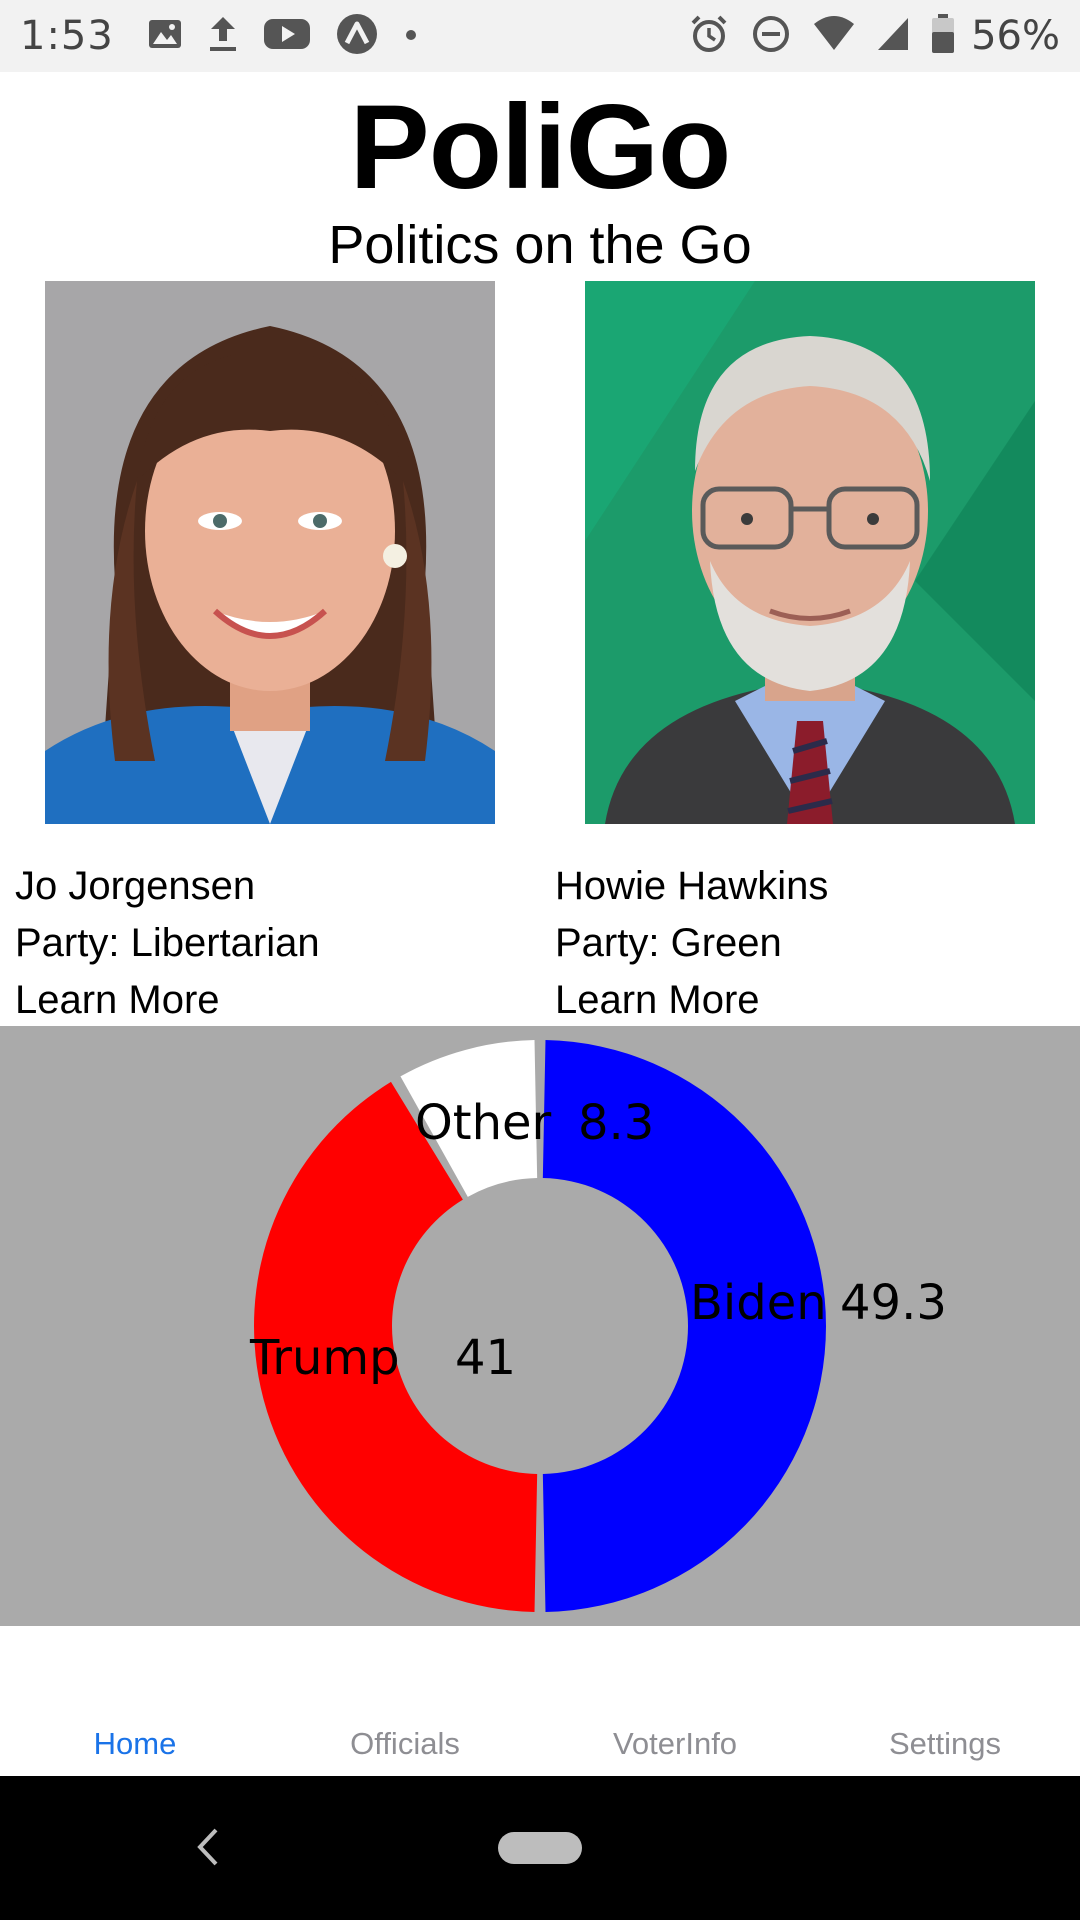 Image resolution: width=1080 pixels, height=1920 pixels. What do you see at coordinates (67, 36) in the screenshot?
I see `status-time: 1:53` at bounding box center [67, 36].